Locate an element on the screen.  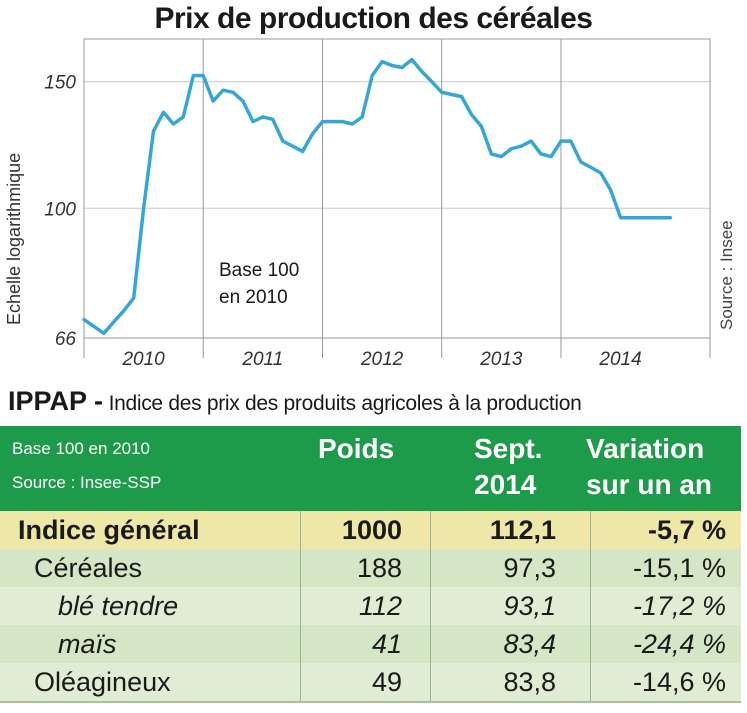
row-label: maïs is located at coordinates (87, 644).